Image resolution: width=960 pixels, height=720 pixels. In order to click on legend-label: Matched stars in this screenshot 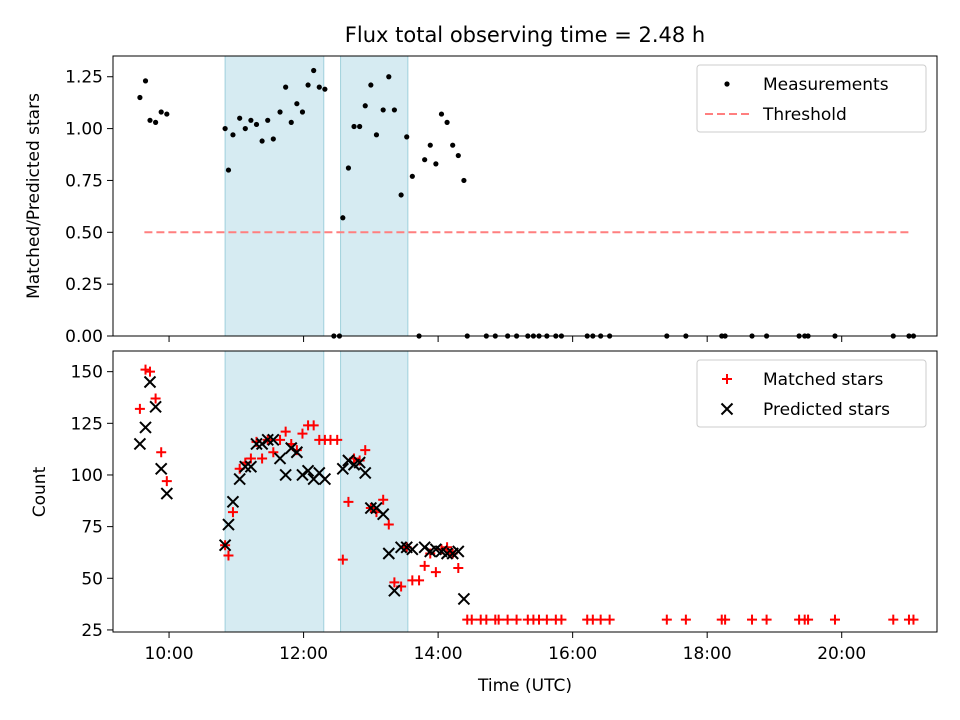, I will do `click(823, 380)`.